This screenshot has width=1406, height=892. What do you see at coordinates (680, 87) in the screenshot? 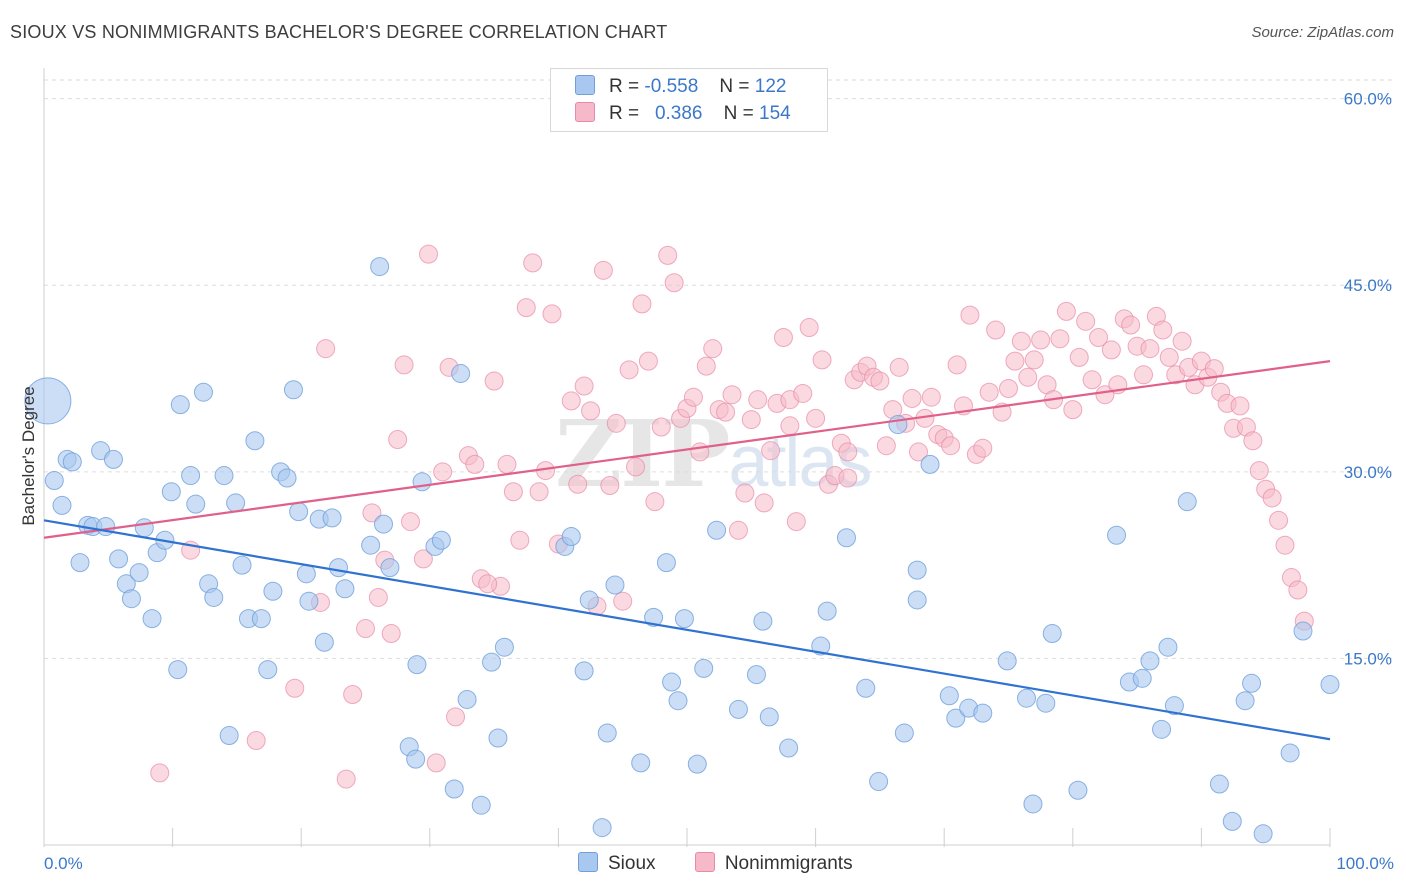
I see `legend-row-sioux: R = -0.558 N = 122` at bounding box center [680, 87].